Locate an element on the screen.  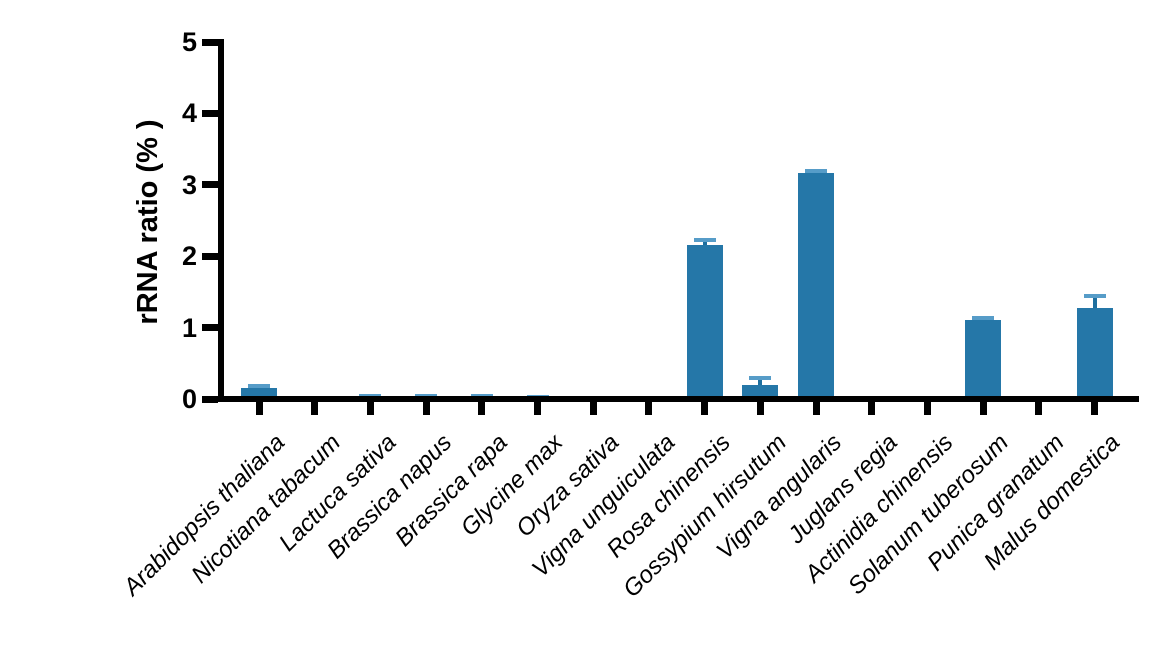
y-tick-label: 2 is located at coordinates (189, 256).